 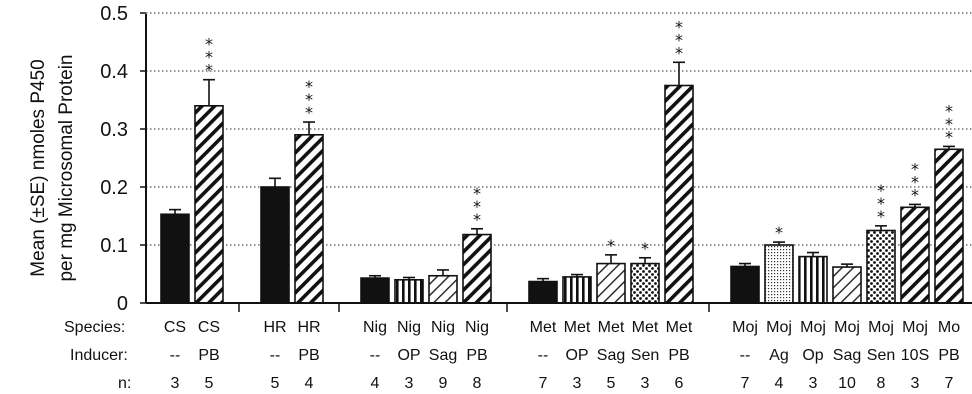 What do you see at coordinates (915, 255) in the screenshot?
I see `bar-moj-10s` at bounding box center [915, 255].